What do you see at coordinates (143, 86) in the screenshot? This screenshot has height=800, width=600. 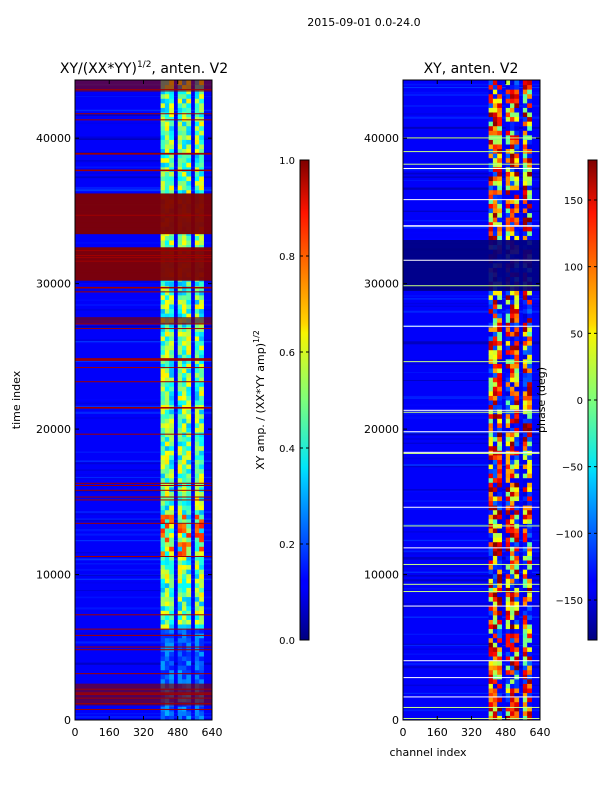 I see `saturated-band` at bounding box center [143, 86].